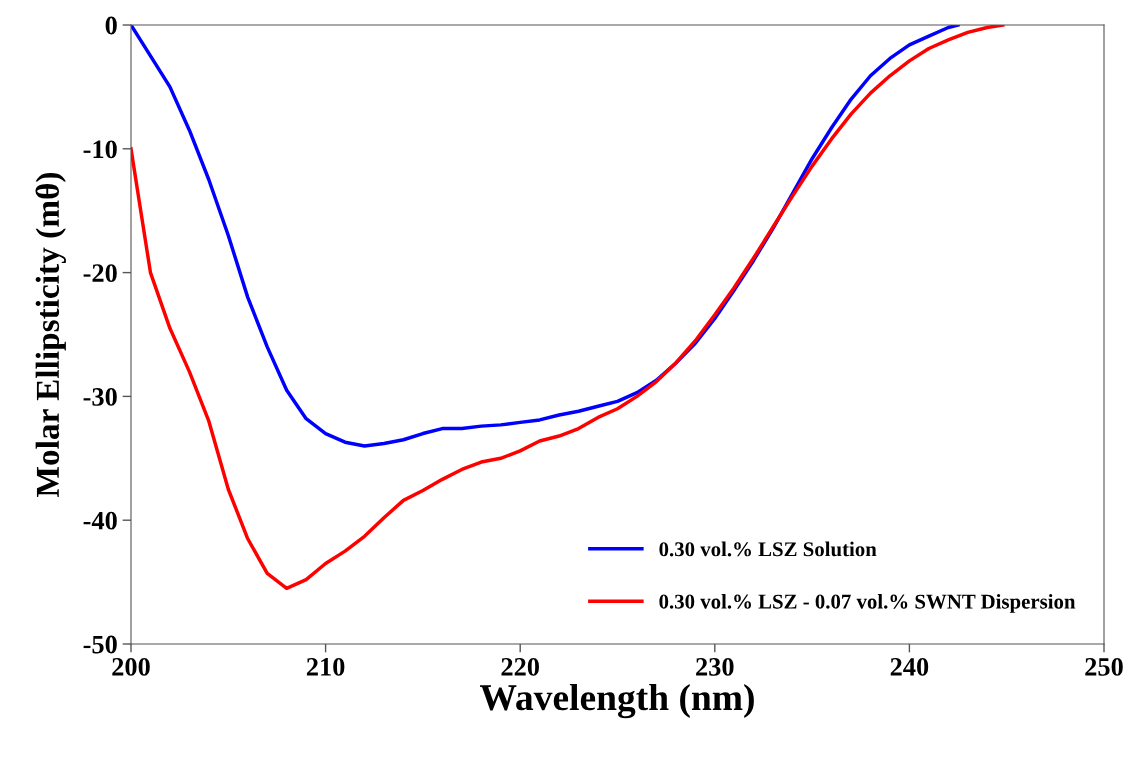 Image resolution: width=1132 pixels, height=759 pixels. Describe the element at coordinates (715, 666) in the screenshot. I see `x-tick-label: 230` at that location.